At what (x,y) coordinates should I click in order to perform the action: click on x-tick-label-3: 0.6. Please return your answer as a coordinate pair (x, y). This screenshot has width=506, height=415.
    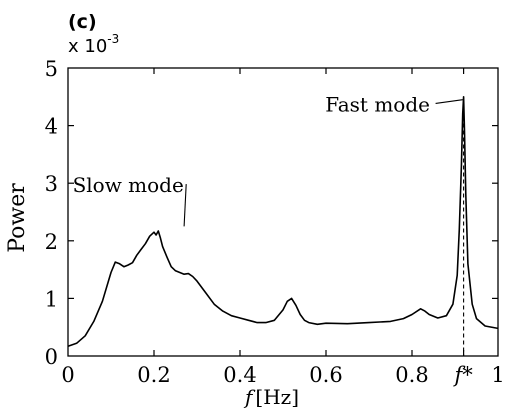
    Looking at the image, I should click on (325, 375).